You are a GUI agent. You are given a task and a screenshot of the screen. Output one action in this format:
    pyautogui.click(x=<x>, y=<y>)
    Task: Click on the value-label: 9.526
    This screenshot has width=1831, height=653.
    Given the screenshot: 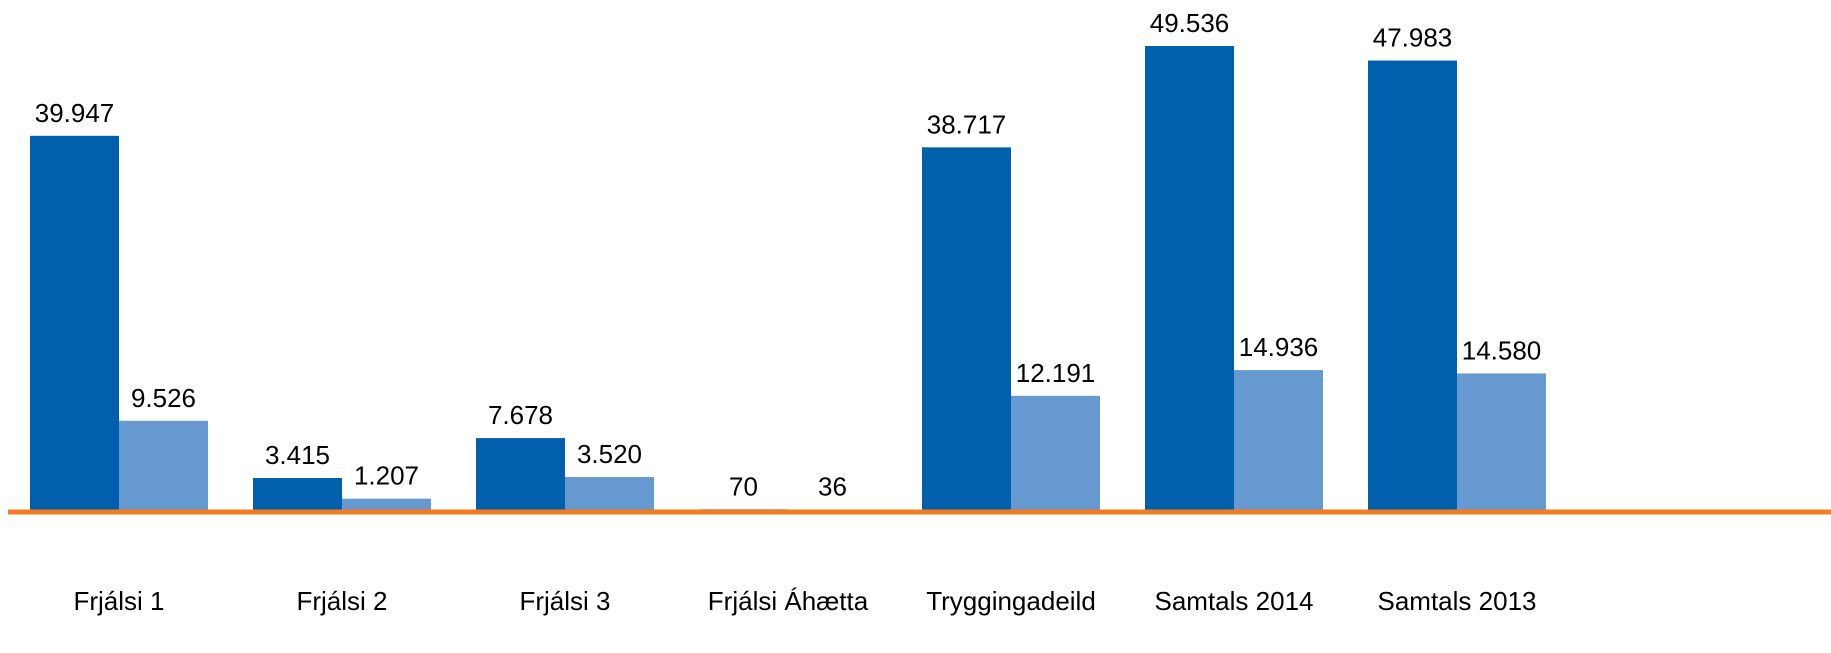 What is the action you would take?
    pyautogui.click(x=163, y=398)
    